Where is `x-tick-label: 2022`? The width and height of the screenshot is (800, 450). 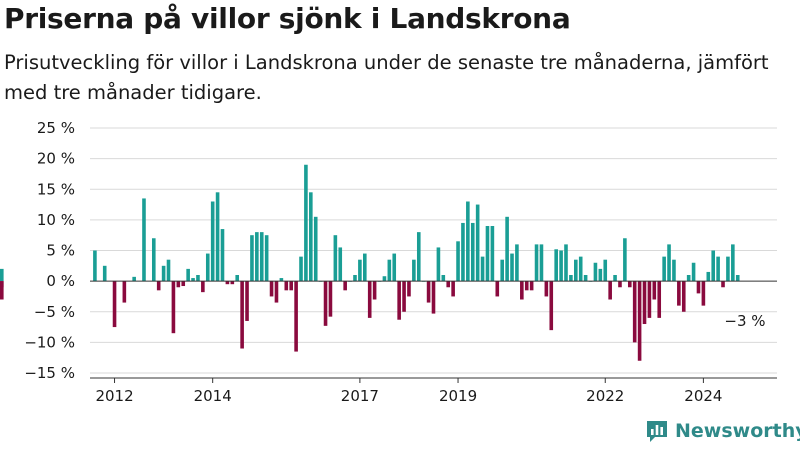
x-tick-label: 2022 is located at coordinates (605, 396).